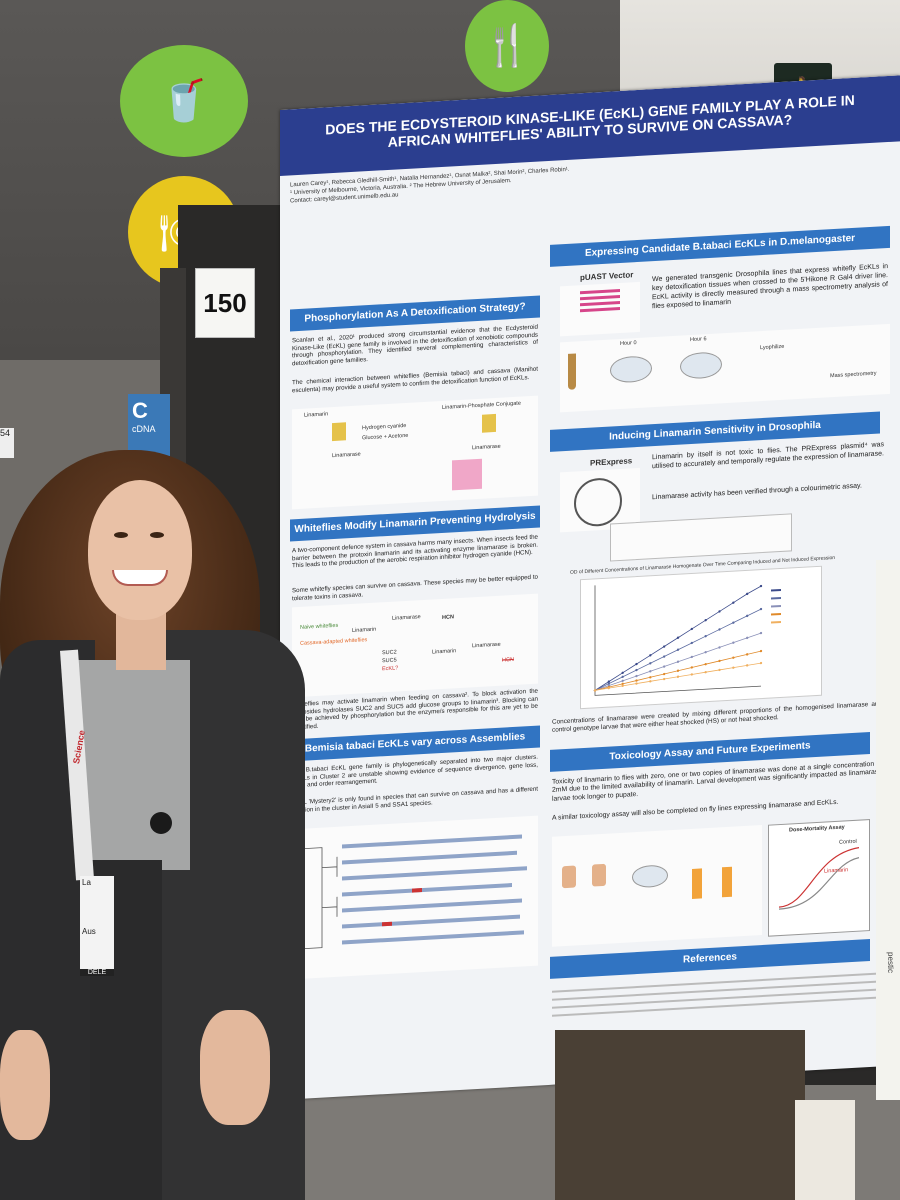 The image size is (900, 1200). Describe the element at coordinates (848, 842) in the screenshot. I see `legend-control: Control` at that location.